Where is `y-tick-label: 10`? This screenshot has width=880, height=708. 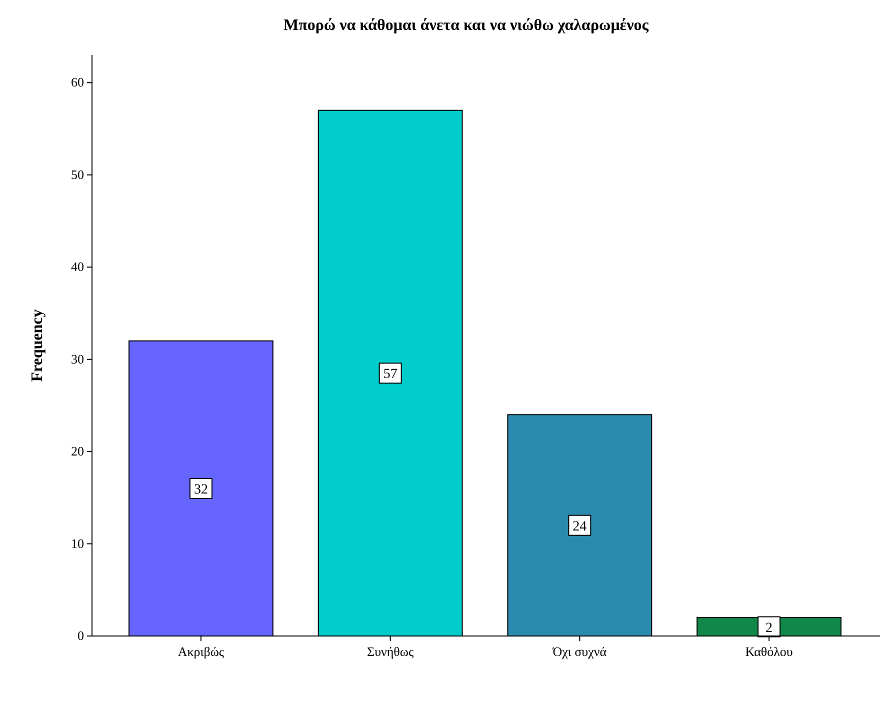
y-tick-label: 10 is located at coordinates (77, 543).